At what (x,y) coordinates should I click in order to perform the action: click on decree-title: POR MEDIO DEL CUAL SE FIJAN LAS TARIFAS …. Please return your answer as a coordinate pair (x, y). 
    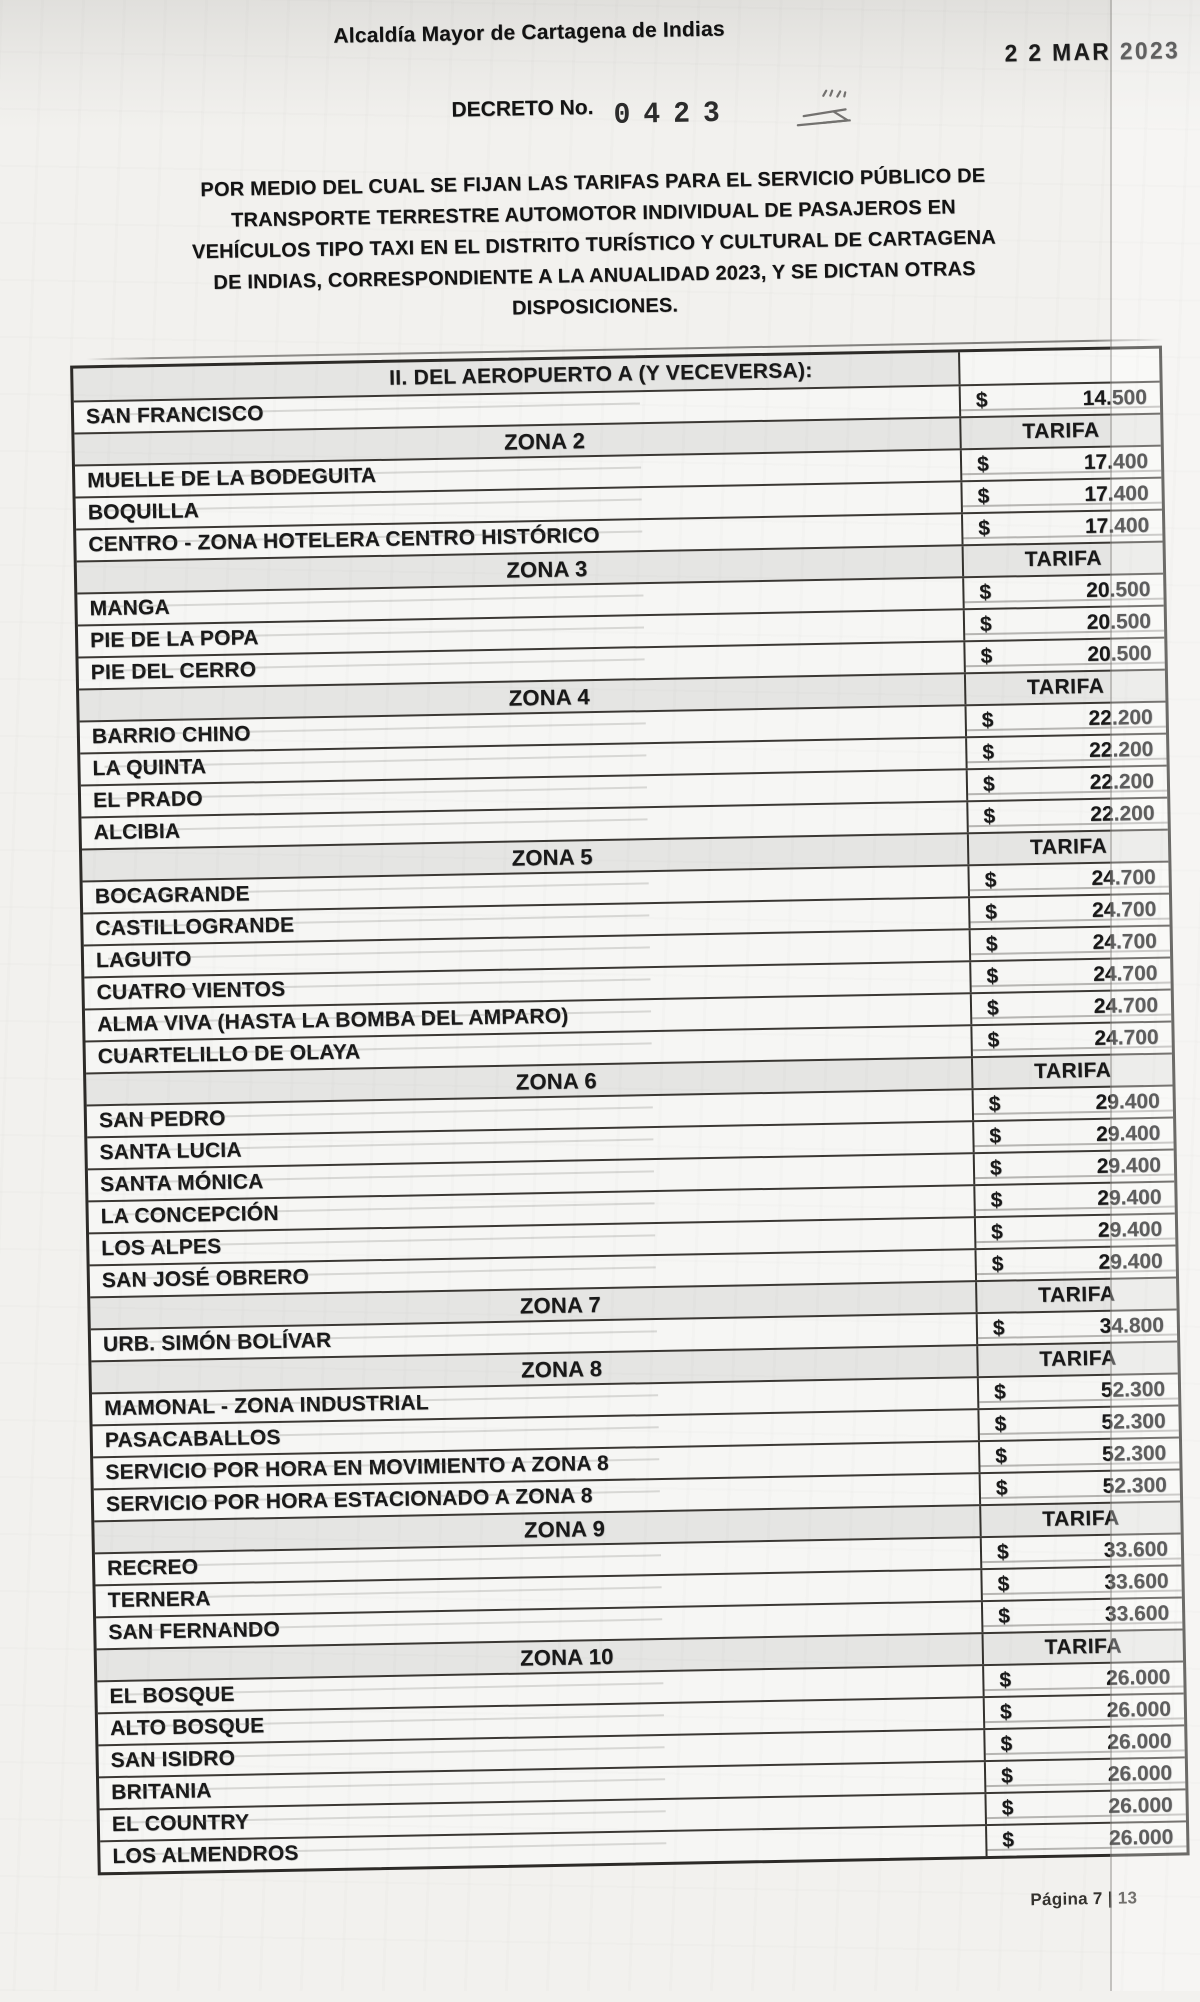
    Looking at the image, I should click on (594, 246).